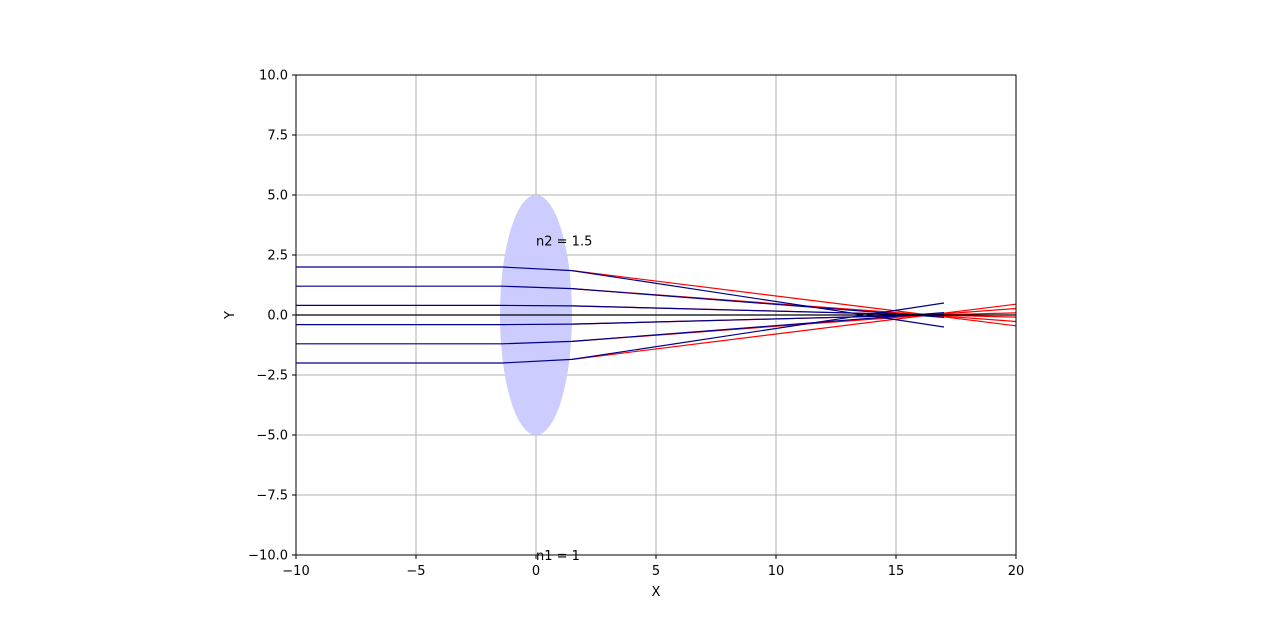 This screenshot has width=1280, height=624. What do you see at coordinates (295, 571) in the screenshot?
I see `x-tick-label-0: −10` at bounding box center [295, 571].